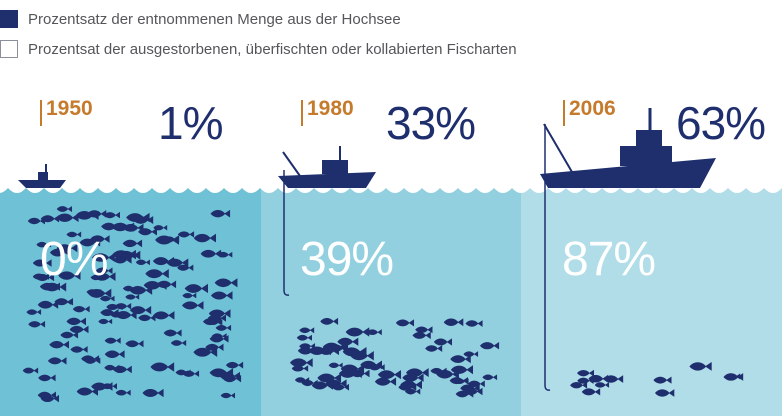 This screenshot has width=782, height=416. Describe the element at coordinates (564, 113) in the screenshot. I see `year-marker-2006` at that location.